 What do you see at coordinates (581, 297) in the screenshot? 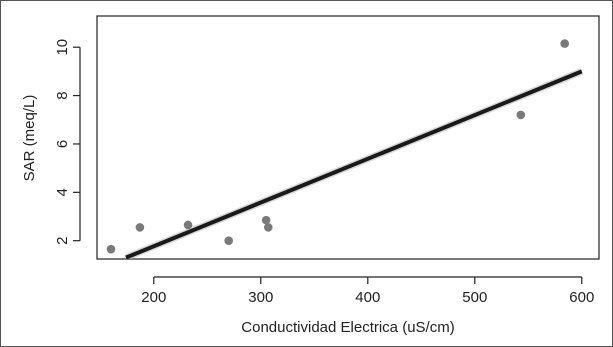
I see `x-tick-label: 600` at bounding box center [581, 297].